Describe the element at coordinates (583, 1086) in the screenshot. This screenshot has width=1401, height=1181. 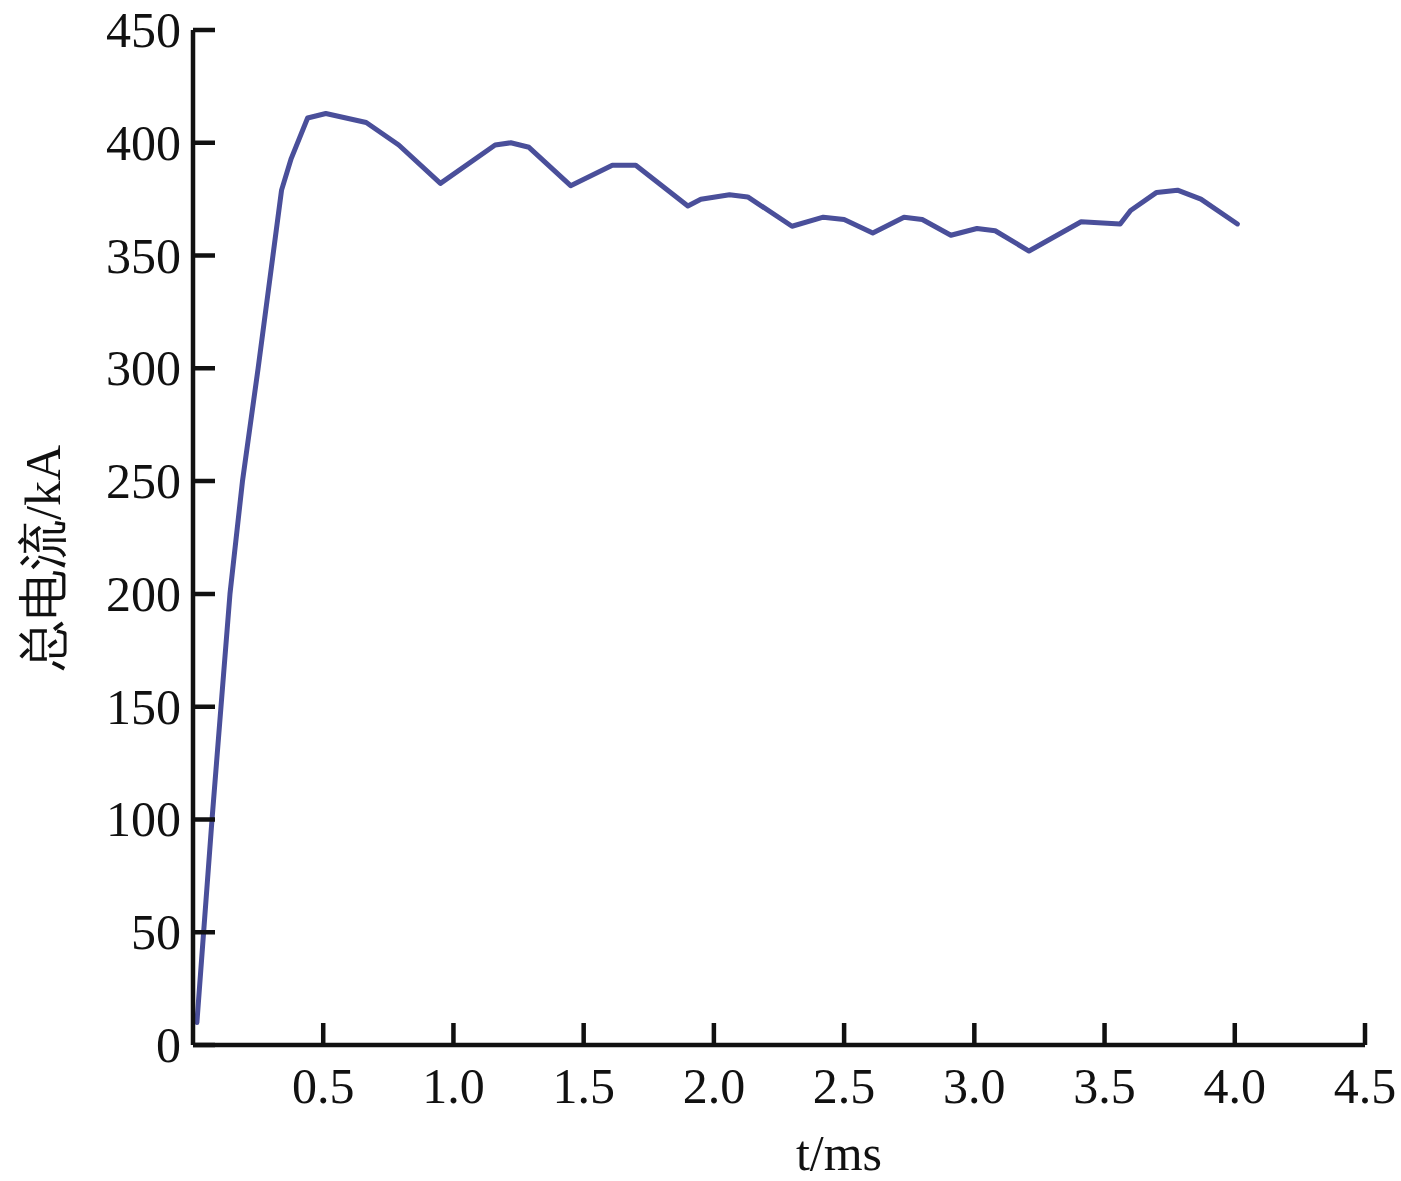
I see `x-tick-label: 1.5` at that location.